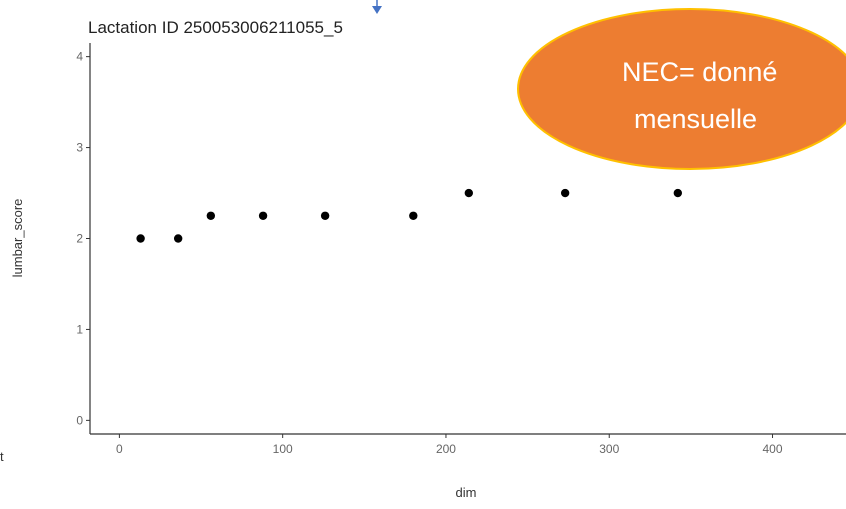 The width and height of the screenshot is (846, 509). I want to click on x-tick-label: 300, so click(609, 449).